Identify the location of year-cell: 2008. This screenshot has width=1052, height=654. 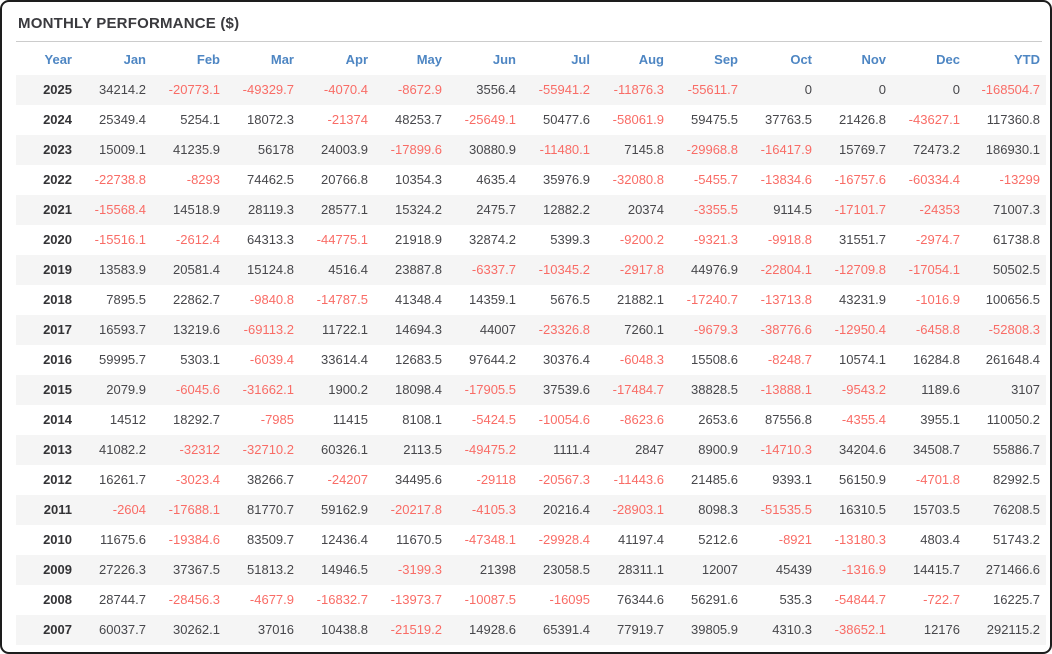
(57, 599).